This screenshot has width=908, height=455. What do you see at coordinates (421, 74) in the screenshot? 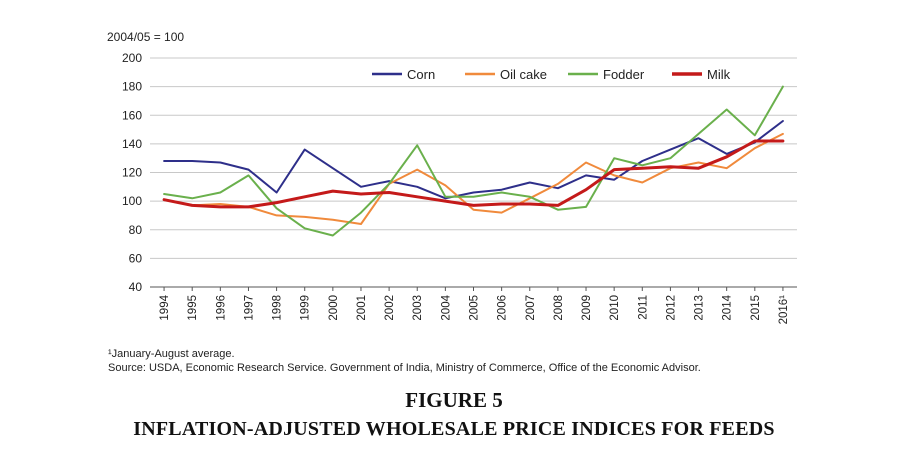
I see `legend-label: Corn` at bounding box center [421, 74].